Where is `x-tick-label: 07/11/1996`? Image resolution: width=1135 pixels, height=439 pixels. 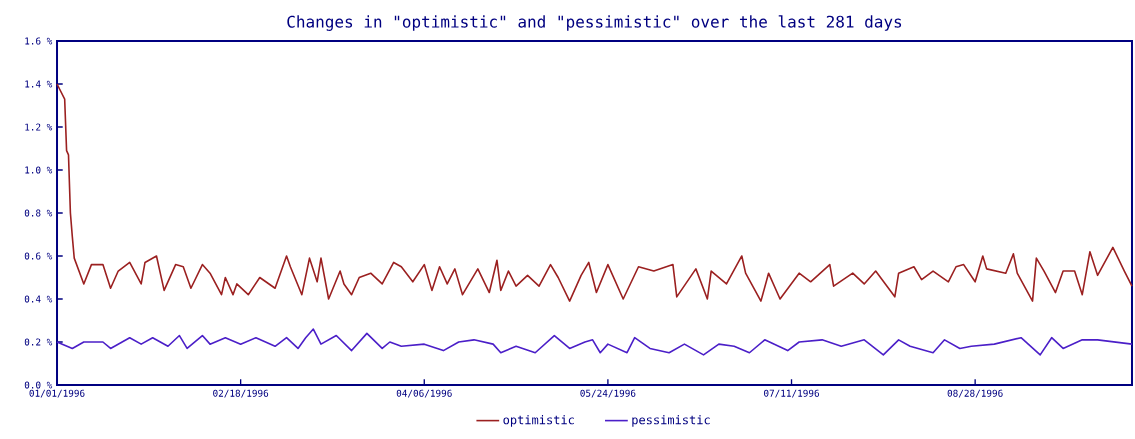 x-tick-label: 07/11/1996 is located at coordinates (792, 393).